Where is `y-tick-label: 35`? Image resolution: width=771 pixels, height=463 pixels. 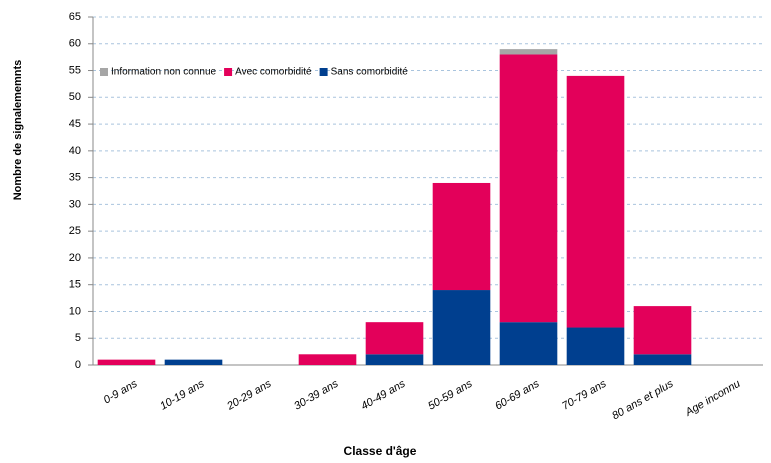 y-tick-label: 35 is located at coordinates (75, 178).